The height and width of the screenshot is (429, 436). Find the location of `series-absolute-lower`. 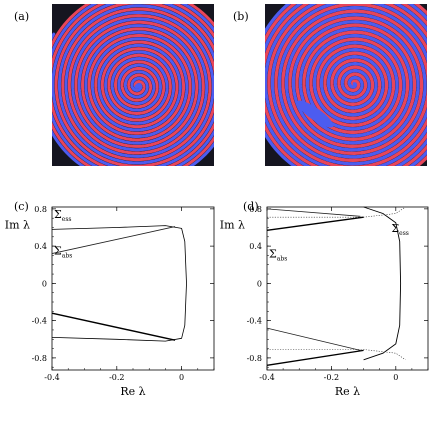

series-absolute-lower is located at coordinates (113, 326).